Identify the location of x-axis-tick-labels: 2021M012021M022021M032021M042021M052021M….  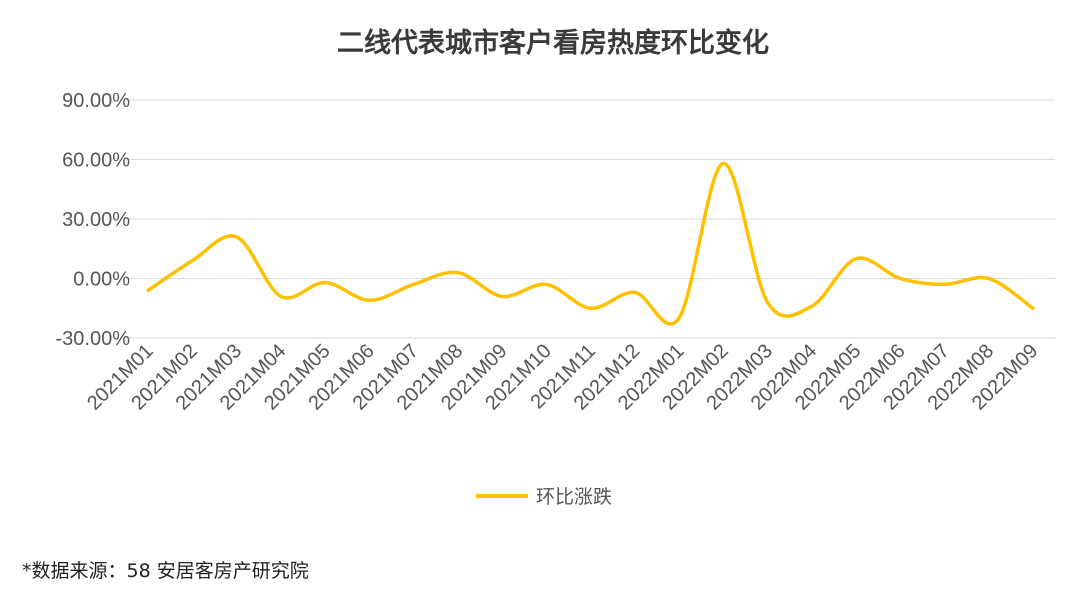
(562, 377).